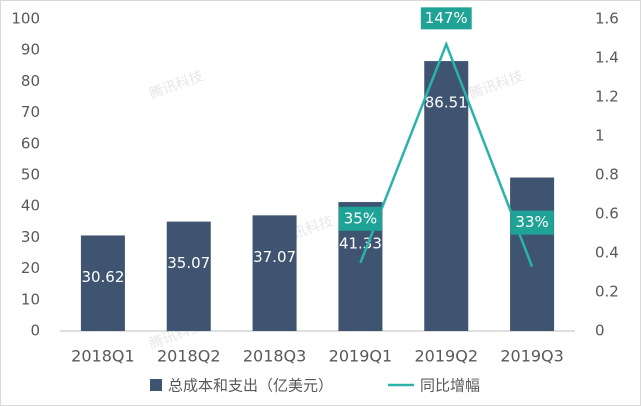 This screenshot has width=641, height=406. Describe the element at coordinates (446, 103) in the screenshot. I see `bar-value-label: 86.51` at that location.